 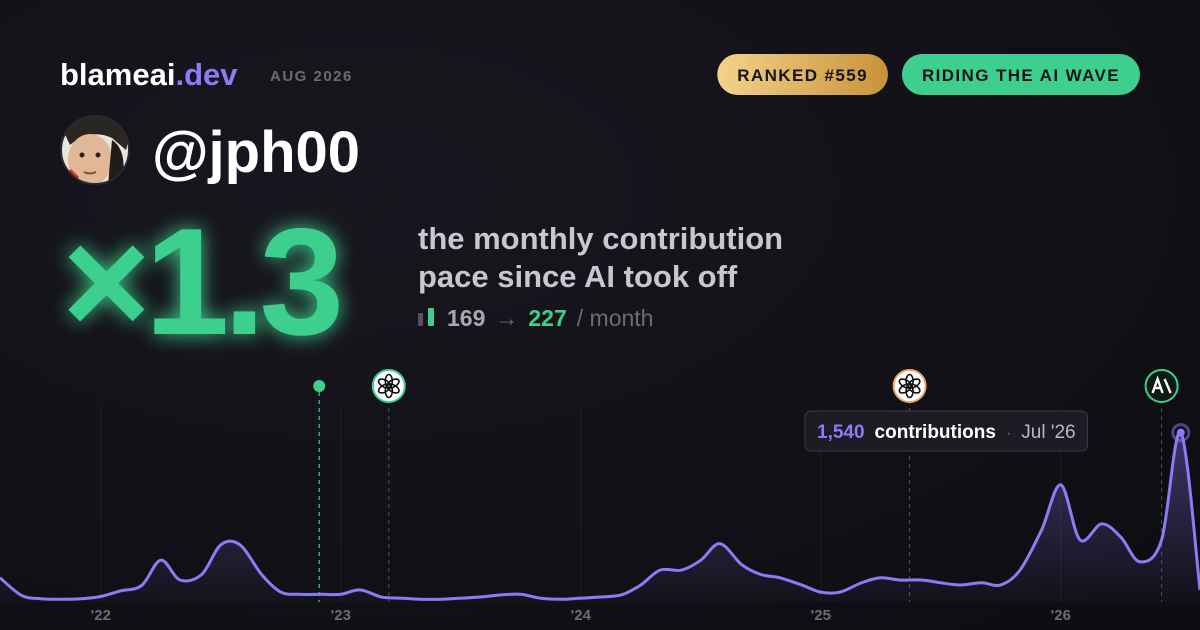 What do you see at coordinates (117, 74) in the screenshot?
I see `brand: blameai` at bounding box center [117, 74].